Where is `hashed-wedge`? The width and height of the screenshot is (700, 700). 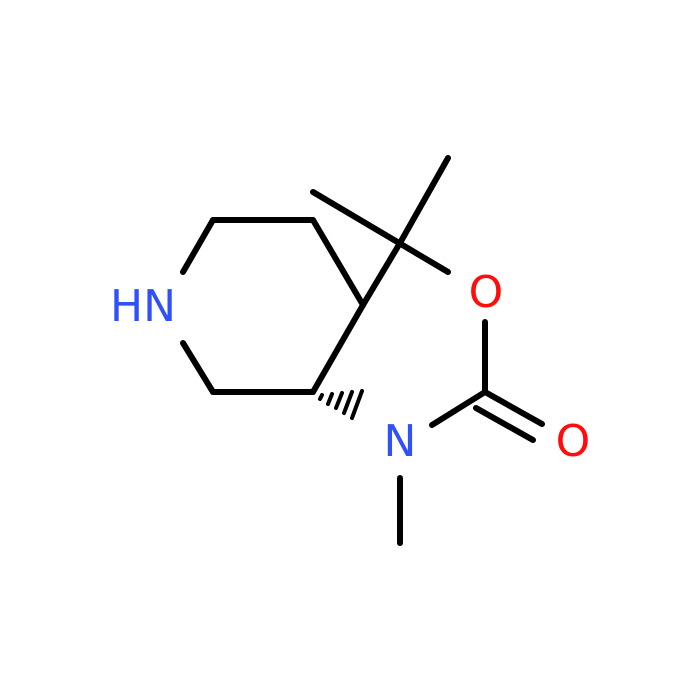 hashed-wedge is located at coordinates (341, 404).